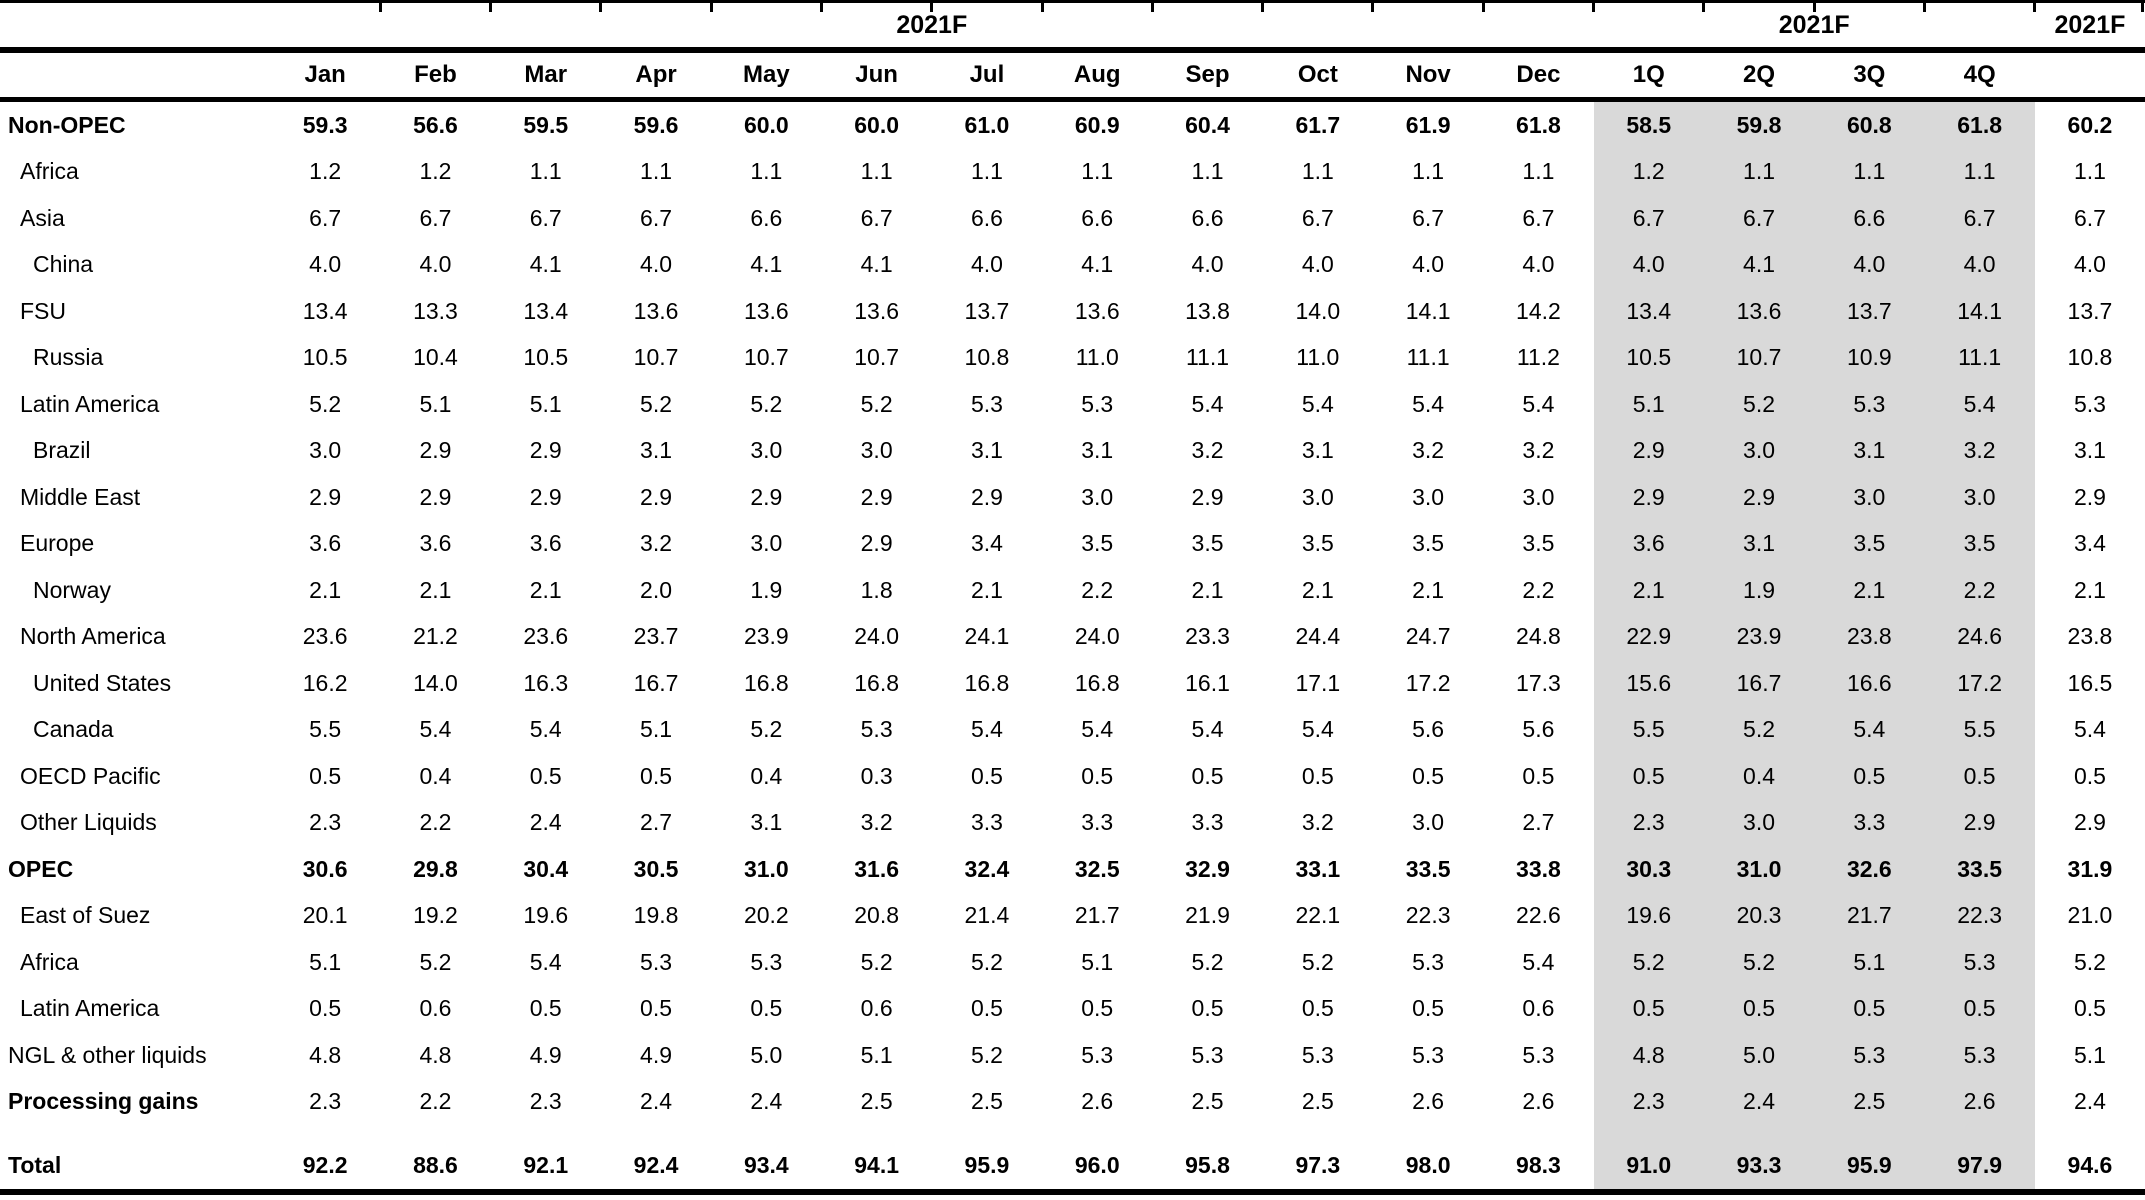 The width and height of the screenshot is (2145, 1200). Describe the element at coordinates (2089, 171) in the screenshot. I see `year-value: 1.1` at that location.